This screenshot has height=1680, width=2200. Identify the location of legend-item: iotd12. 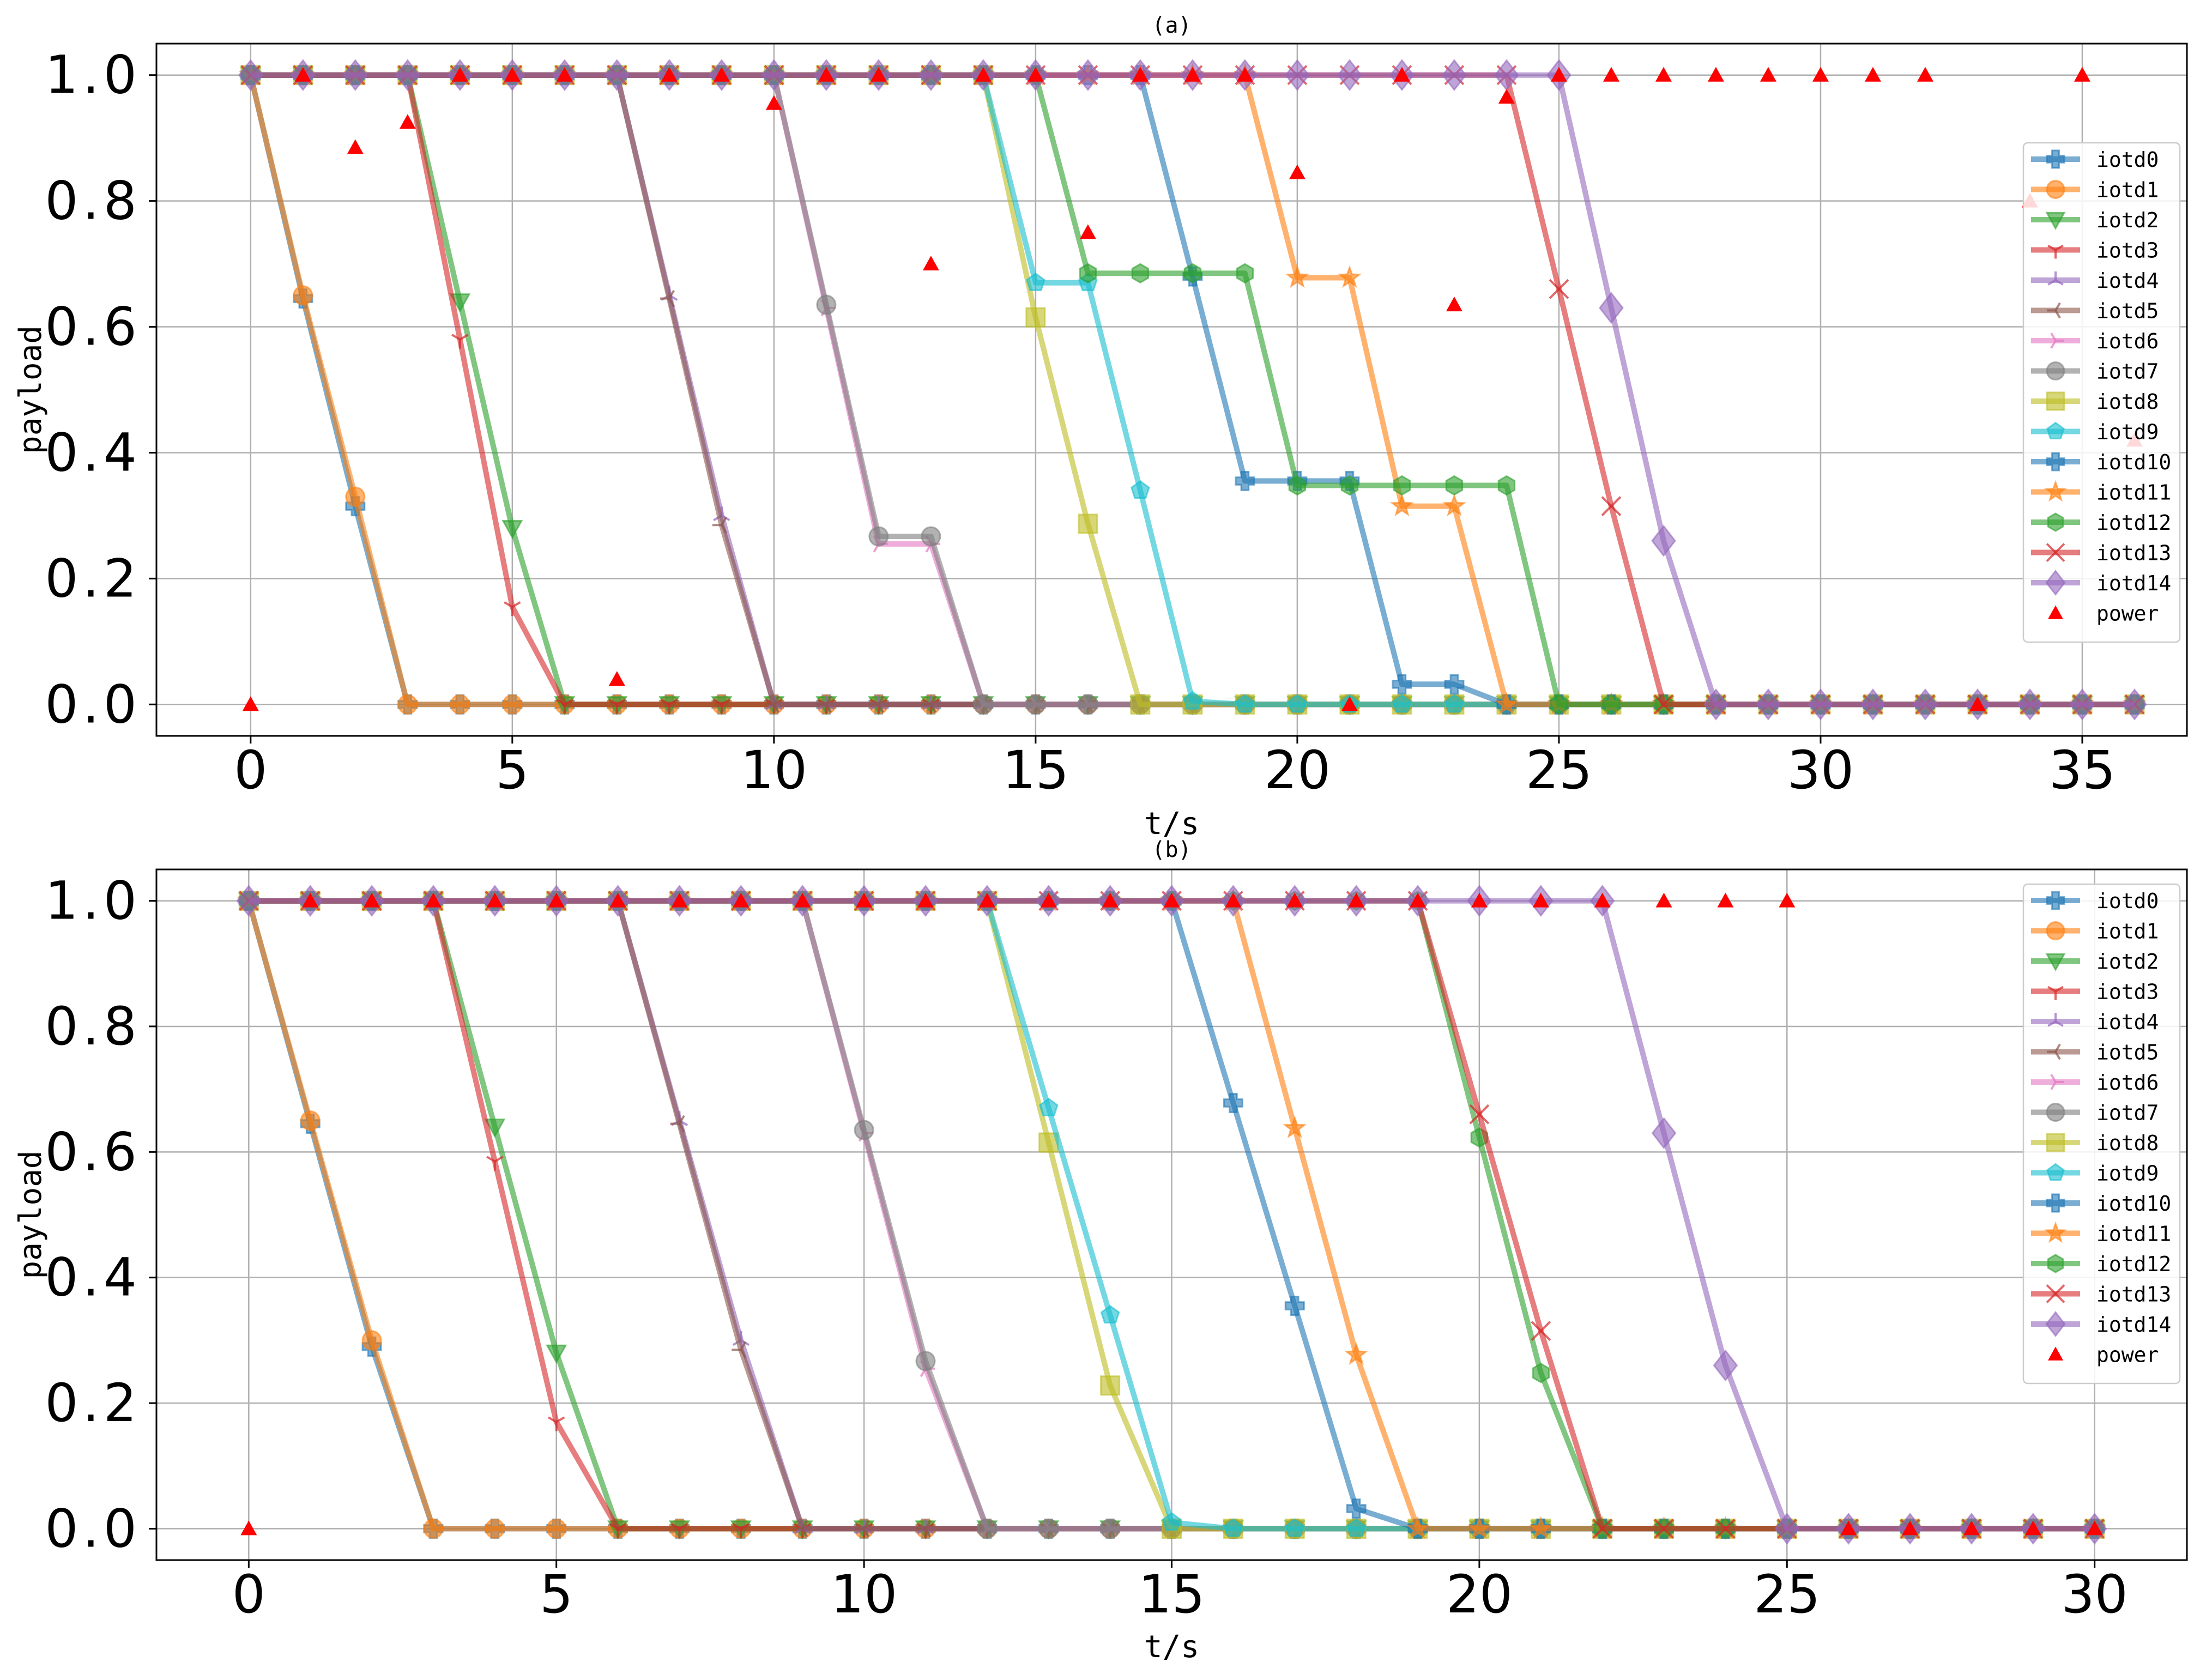
(2101, 523).